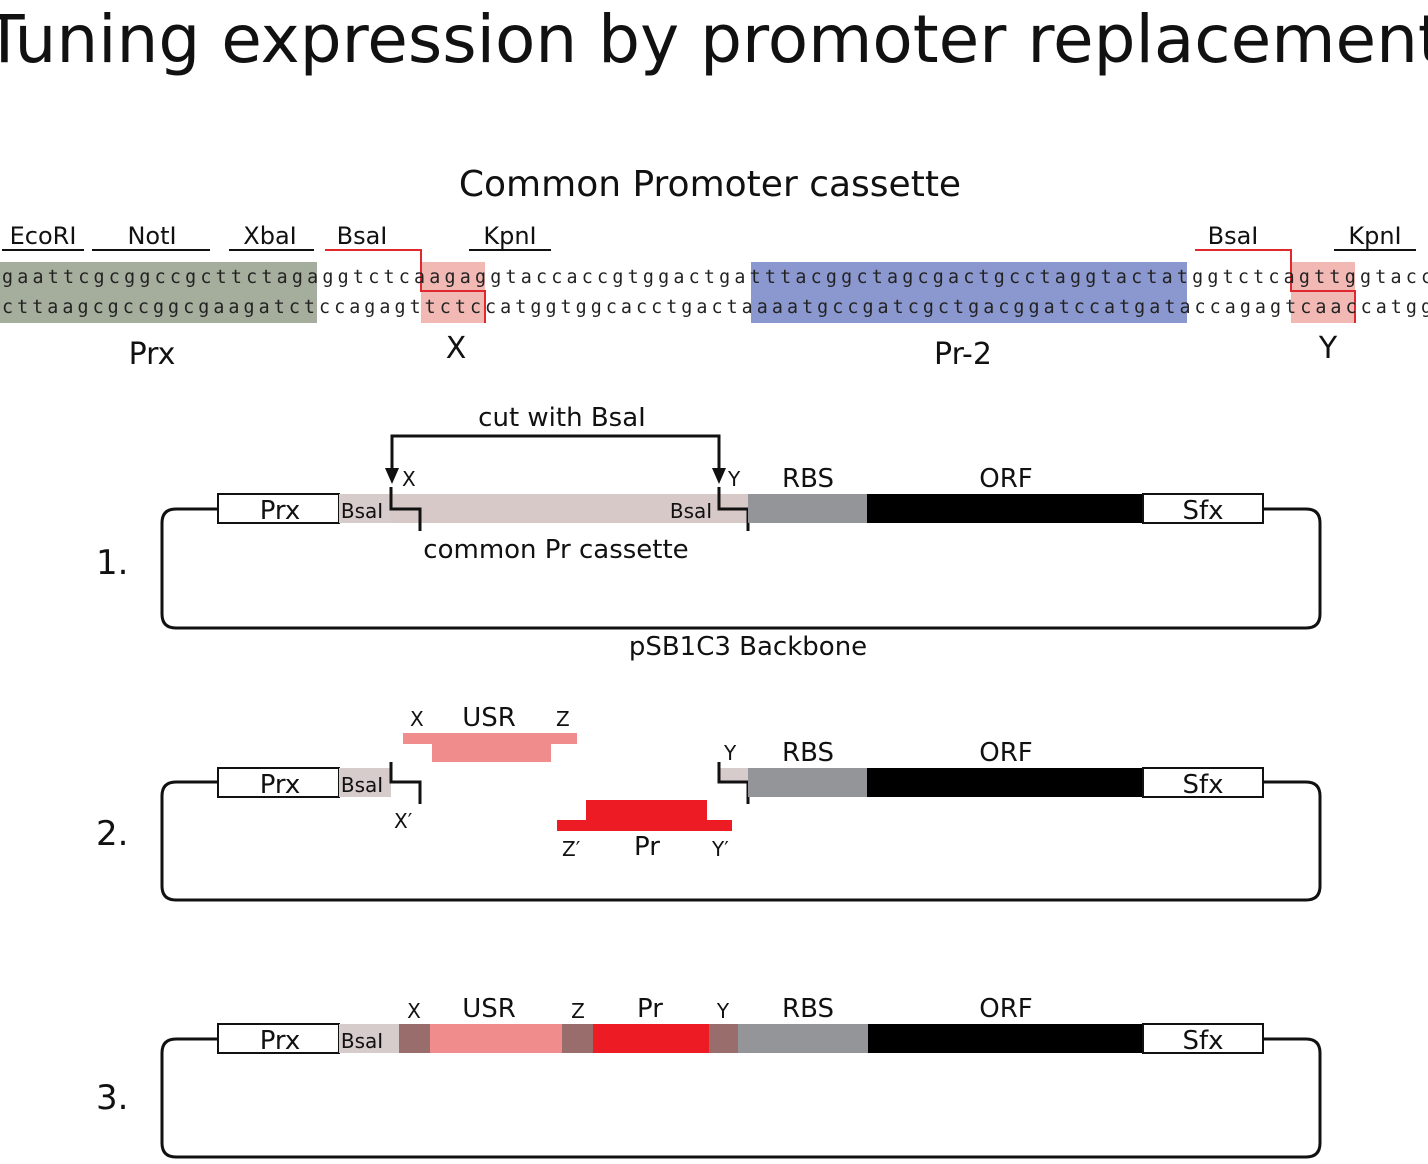  Describe the element at coordinates (405, 783) in the screenshot. I see `step-2-overhang-left` at that location.